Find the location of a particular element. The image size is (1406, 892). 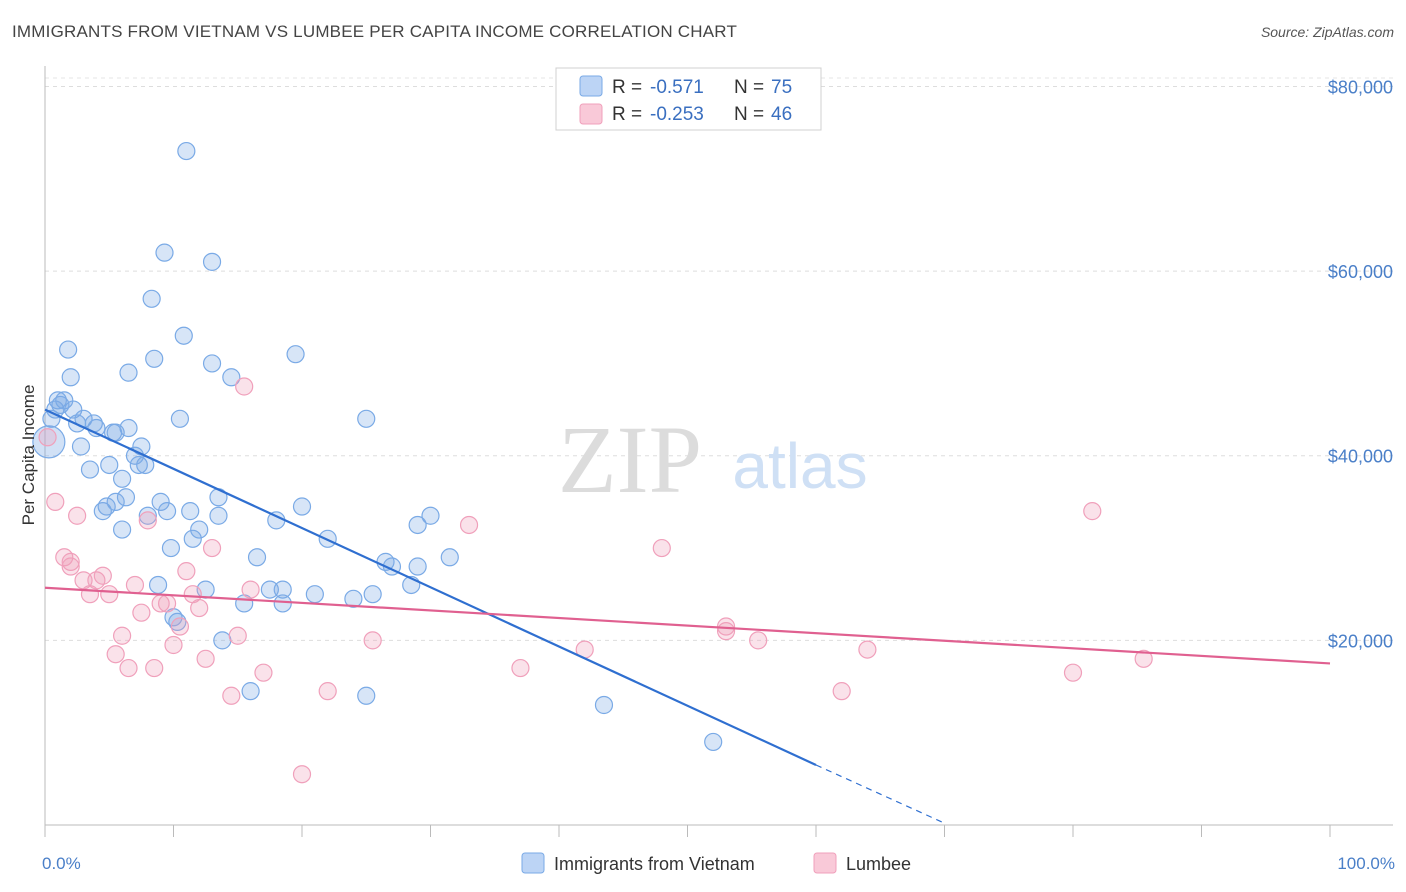

legend-swatch-vietnam is located at coordinates (591, 86).